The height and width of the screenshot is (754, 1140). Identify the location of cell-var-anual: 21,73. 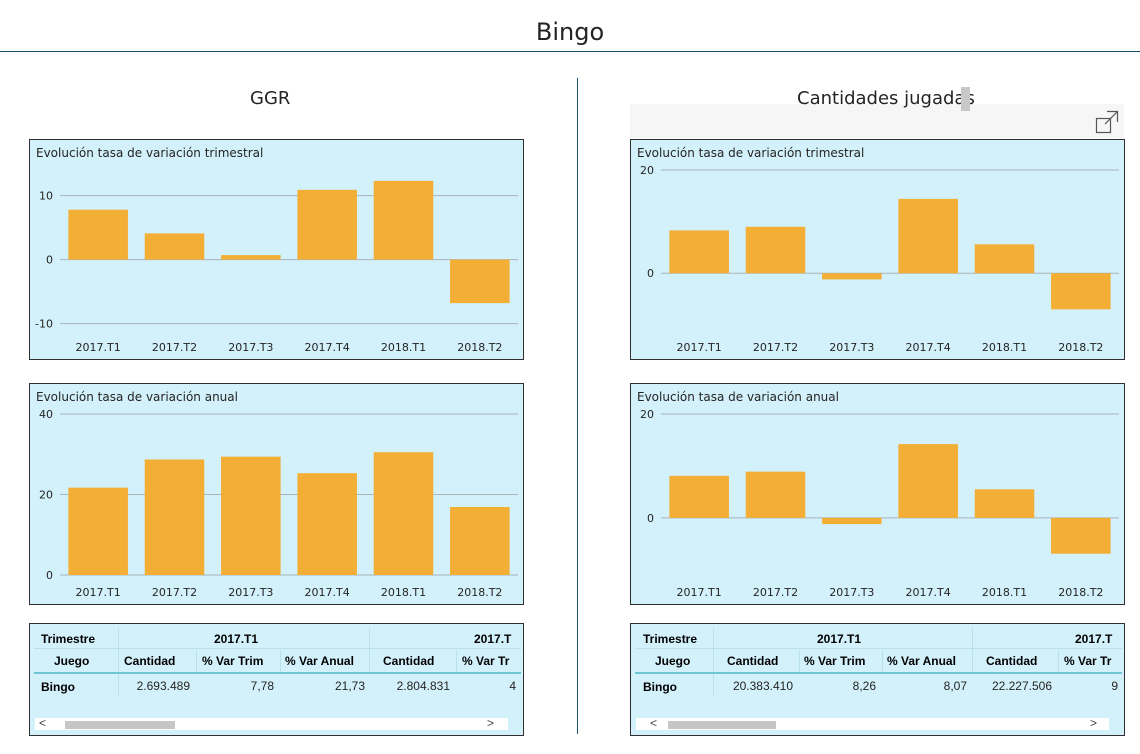
(349, 686).